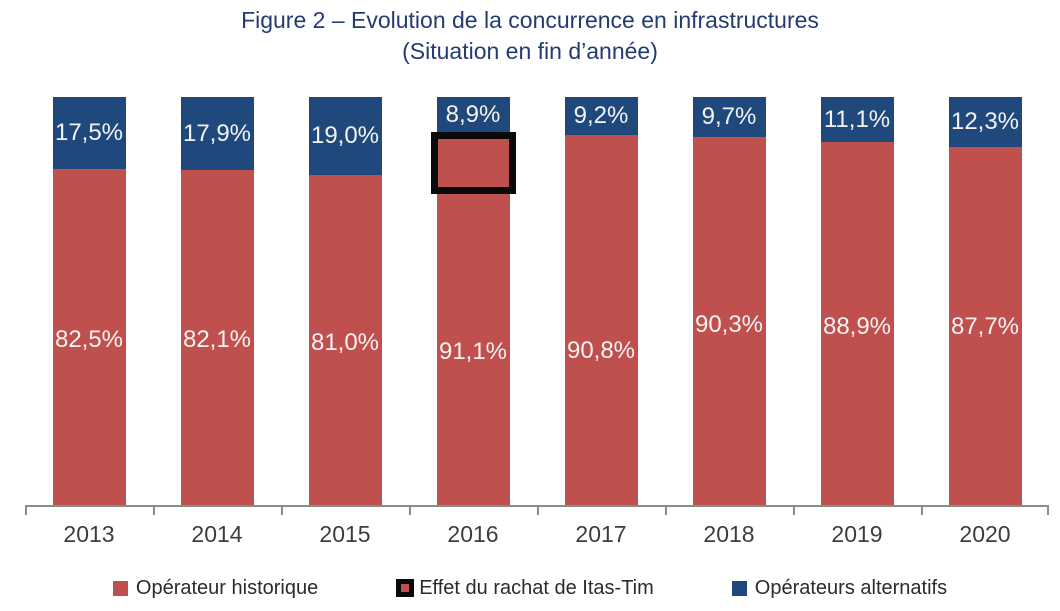 The height and width of the screenshot is (611, 1060). I want to click on chart-subtitle: (Situation en fin d’année), so click(530, 51).